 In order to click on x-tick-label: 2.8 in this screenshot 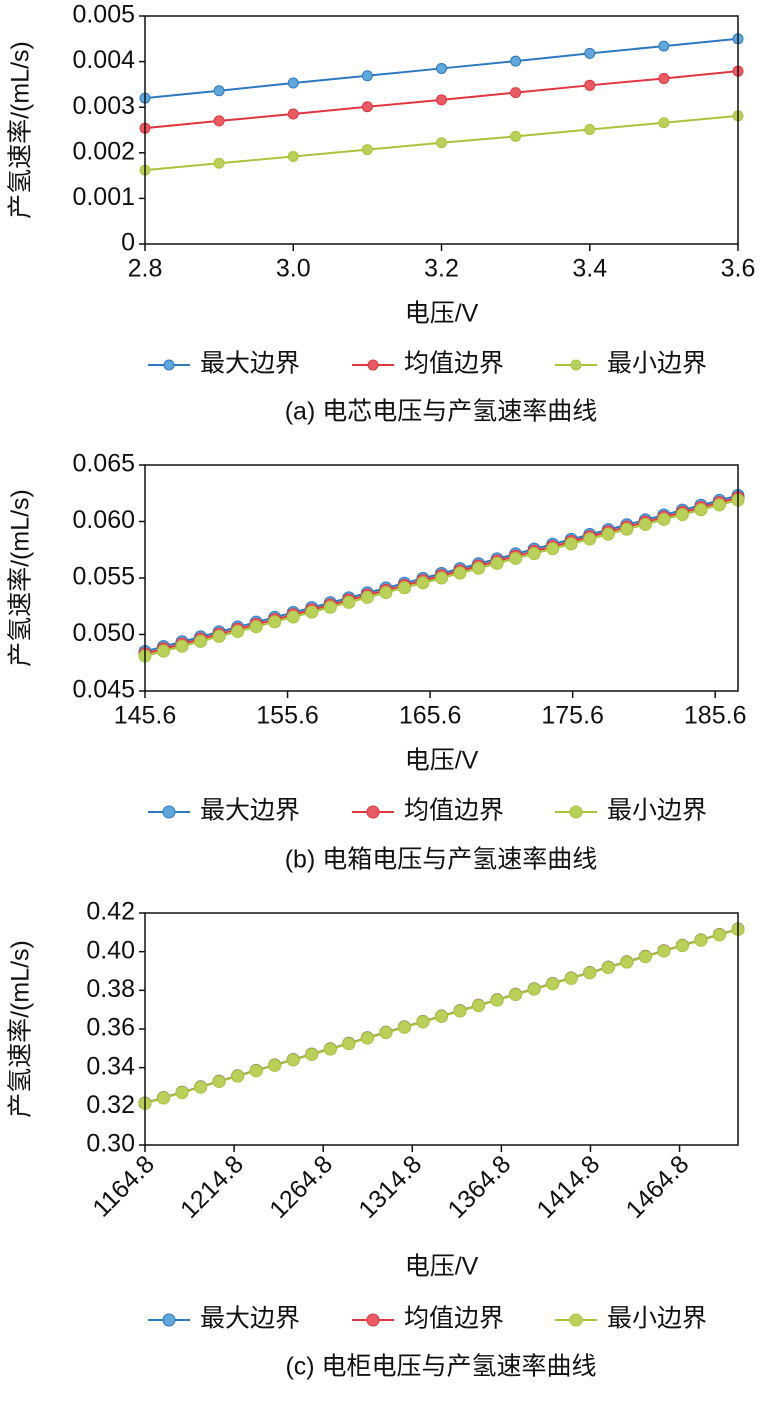, I will do `click(145, 269)`.